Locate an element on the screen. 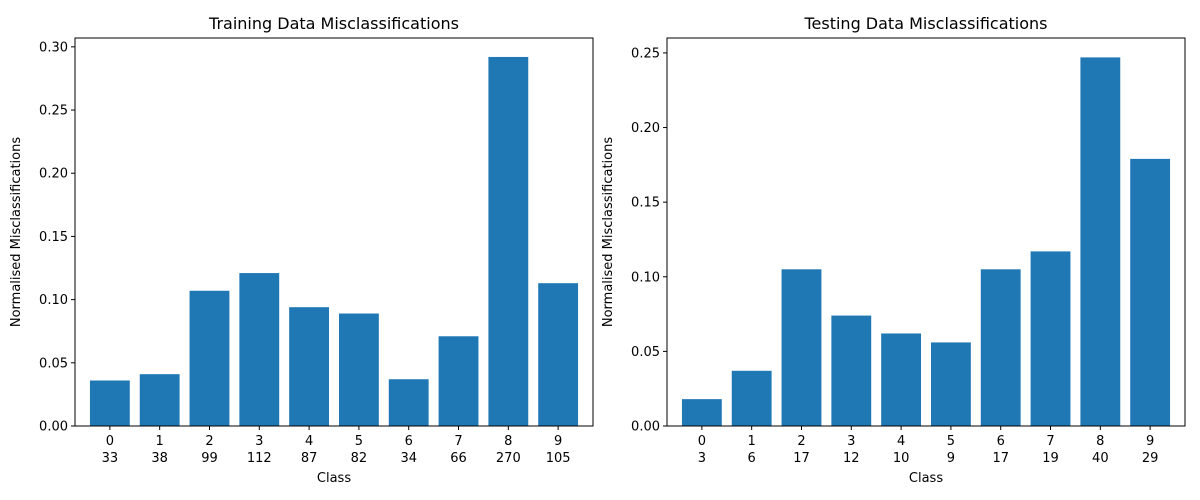 Image resolution: width=1200 pixels, height=500 pixels. x-tick-label-count: 19 is located at coordinates (1050, 458).